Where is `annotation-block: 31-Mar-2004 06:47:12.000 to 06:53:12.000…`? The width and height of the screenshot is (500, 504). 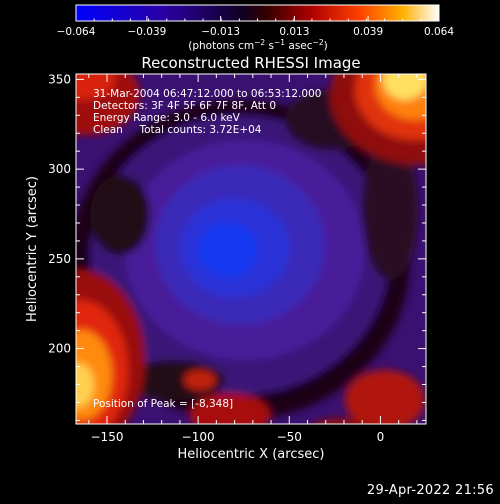 annotation-block: 31-Mar-2004 06:47:12.000 to 06:53:12.000… is located at coordinates (207, 112).